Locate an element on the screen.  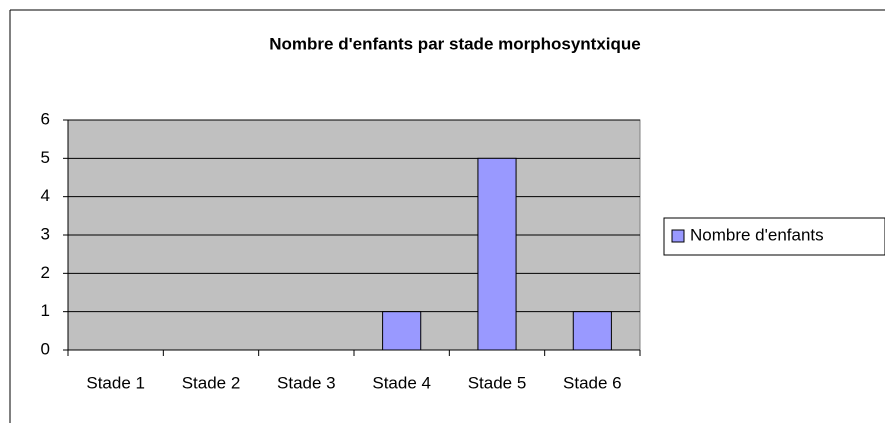
y-tick-label: 2 is located at coordinates (45, 272).